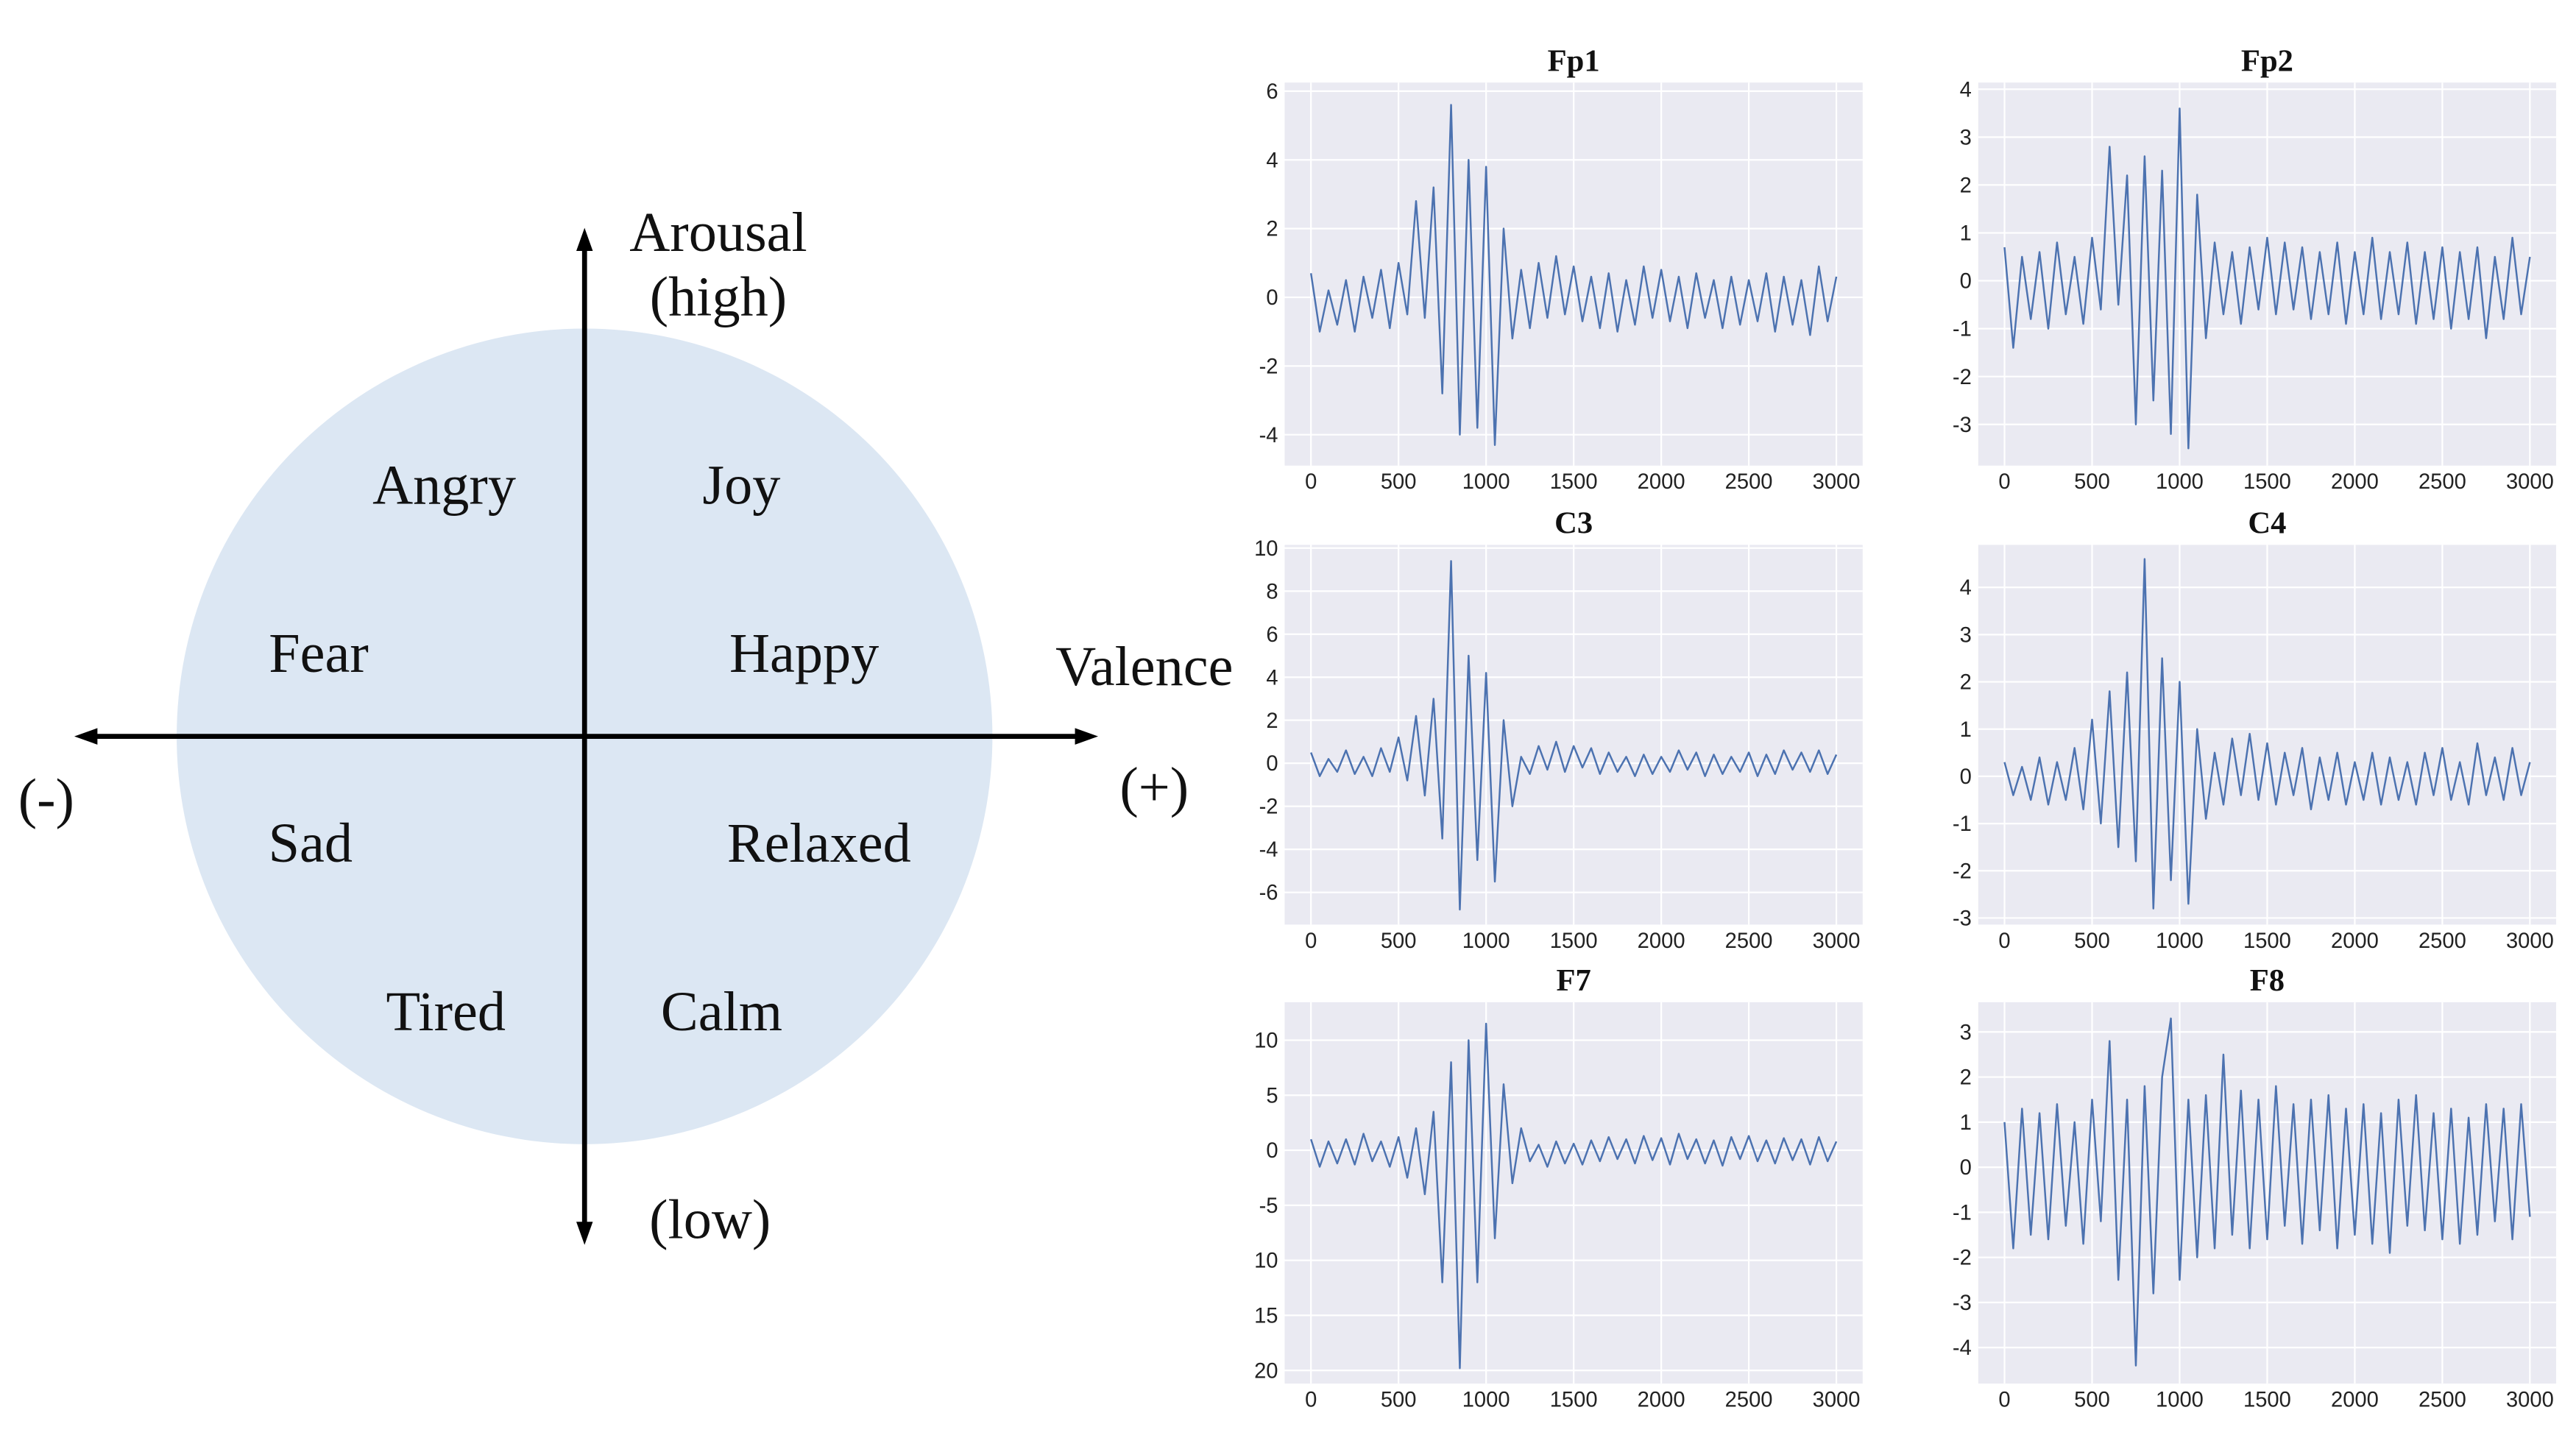 The height and width of the screenshot is (1449, 2576). I want to click on y-tick-label: 8, so click(1272, 591).